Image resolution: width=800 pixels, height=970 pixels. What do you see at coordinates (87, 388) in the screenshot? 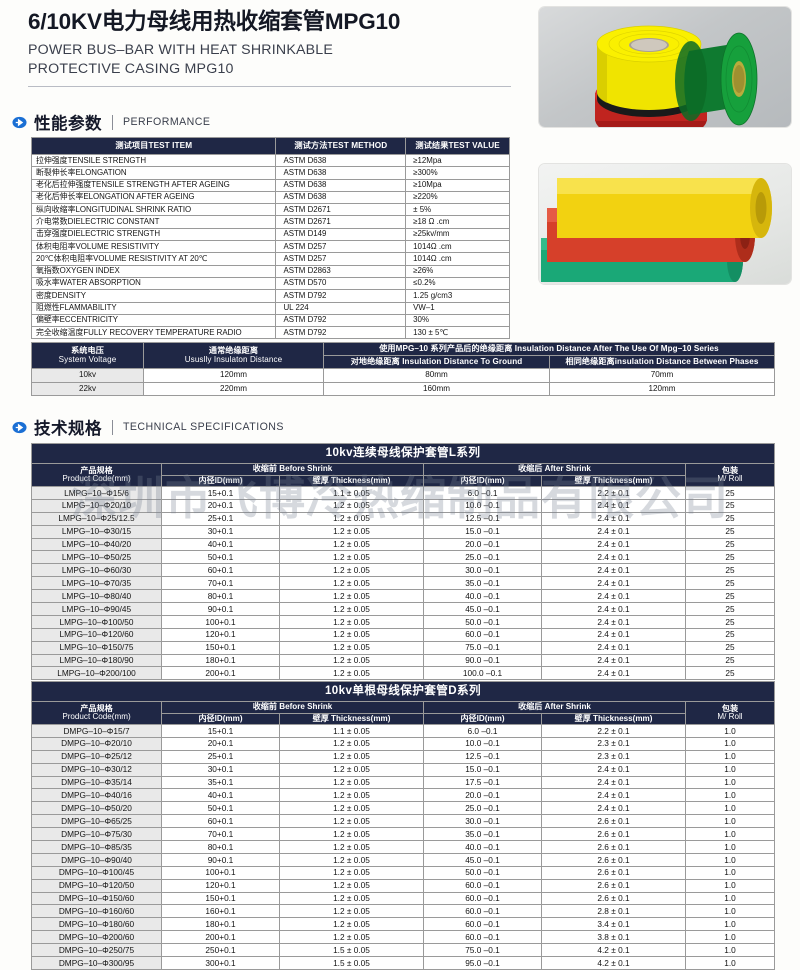
I see `table-cell: 22kv` at bounding box center [87, 388].